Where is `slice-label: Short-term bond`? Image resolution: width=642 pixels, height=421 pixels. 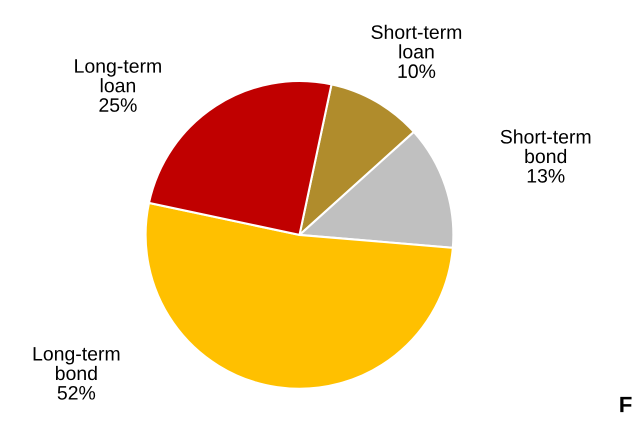 slice-label: Short-term bond is located at coordinates (545, 146).